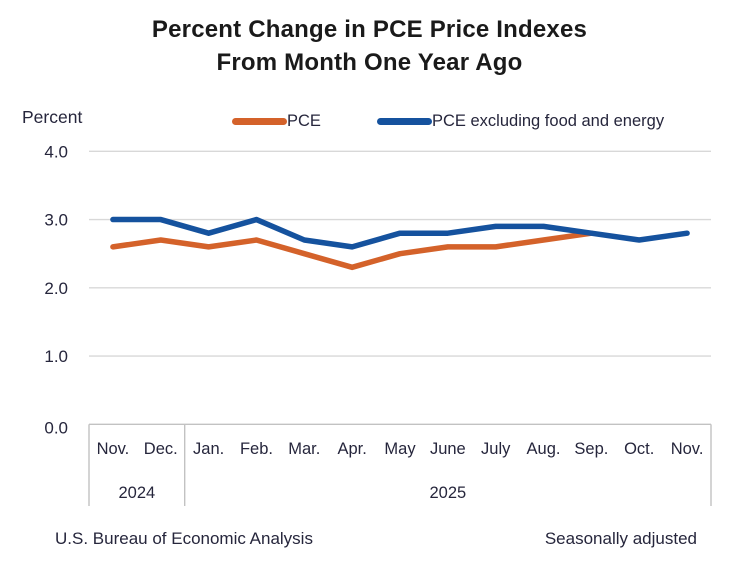  What do you see at coordinates (369, 62) in the screenshot?
I see `chart-title-line2: From Month One Year Ago` at bounding box center [369, 62].